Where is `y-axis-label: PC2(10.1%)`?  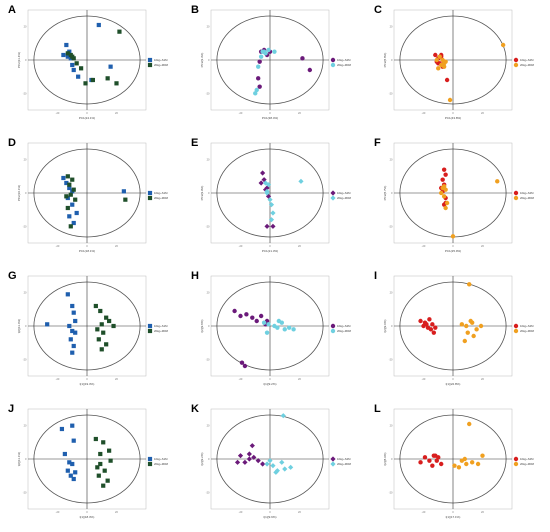
y-axis-label: PC2(10.1%) is located at coordinates (19, 193).